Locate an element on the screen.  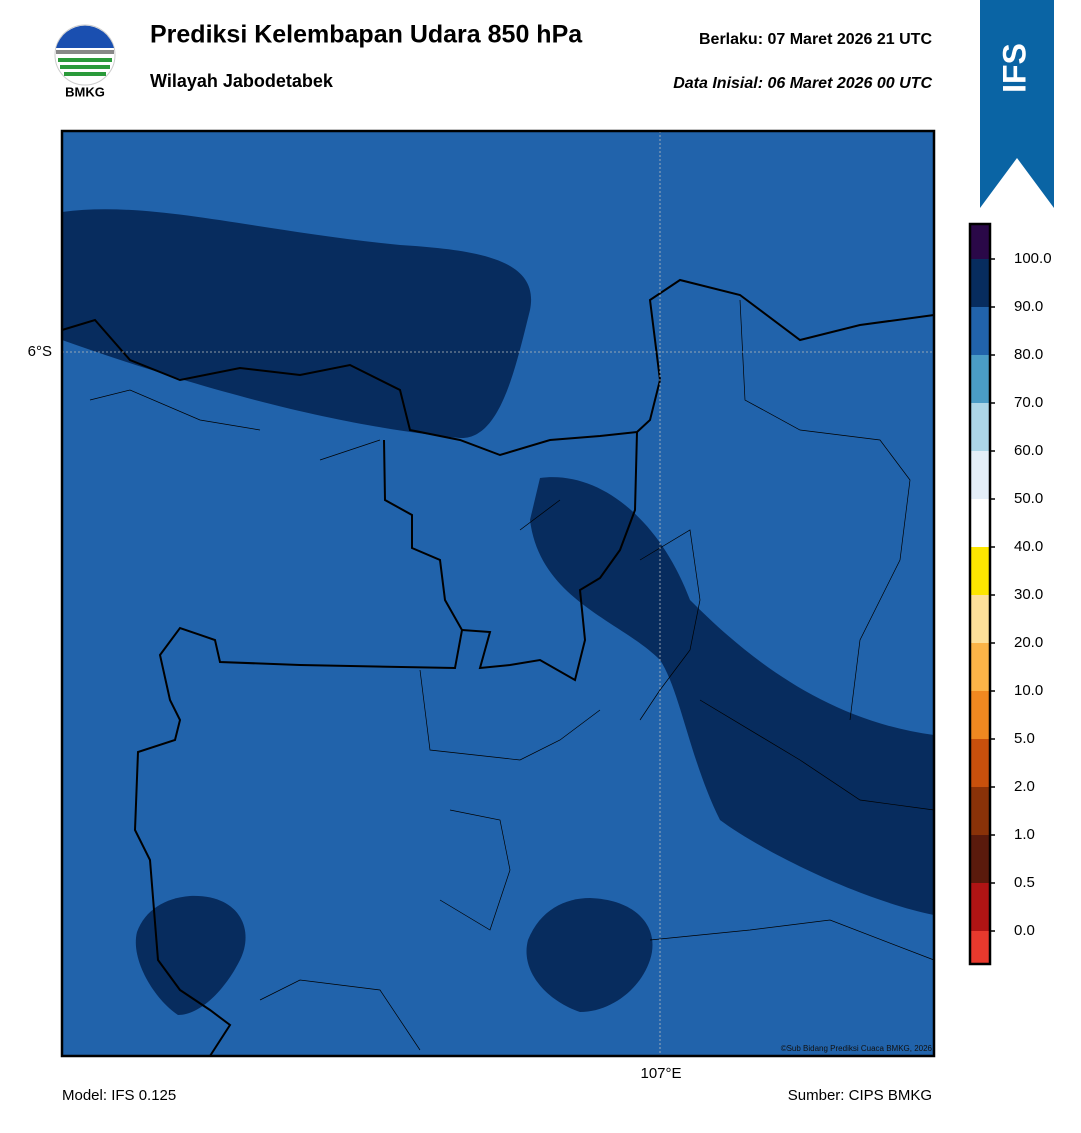
colorbar-label: 100.0 is located at coordinates (1033, 258).